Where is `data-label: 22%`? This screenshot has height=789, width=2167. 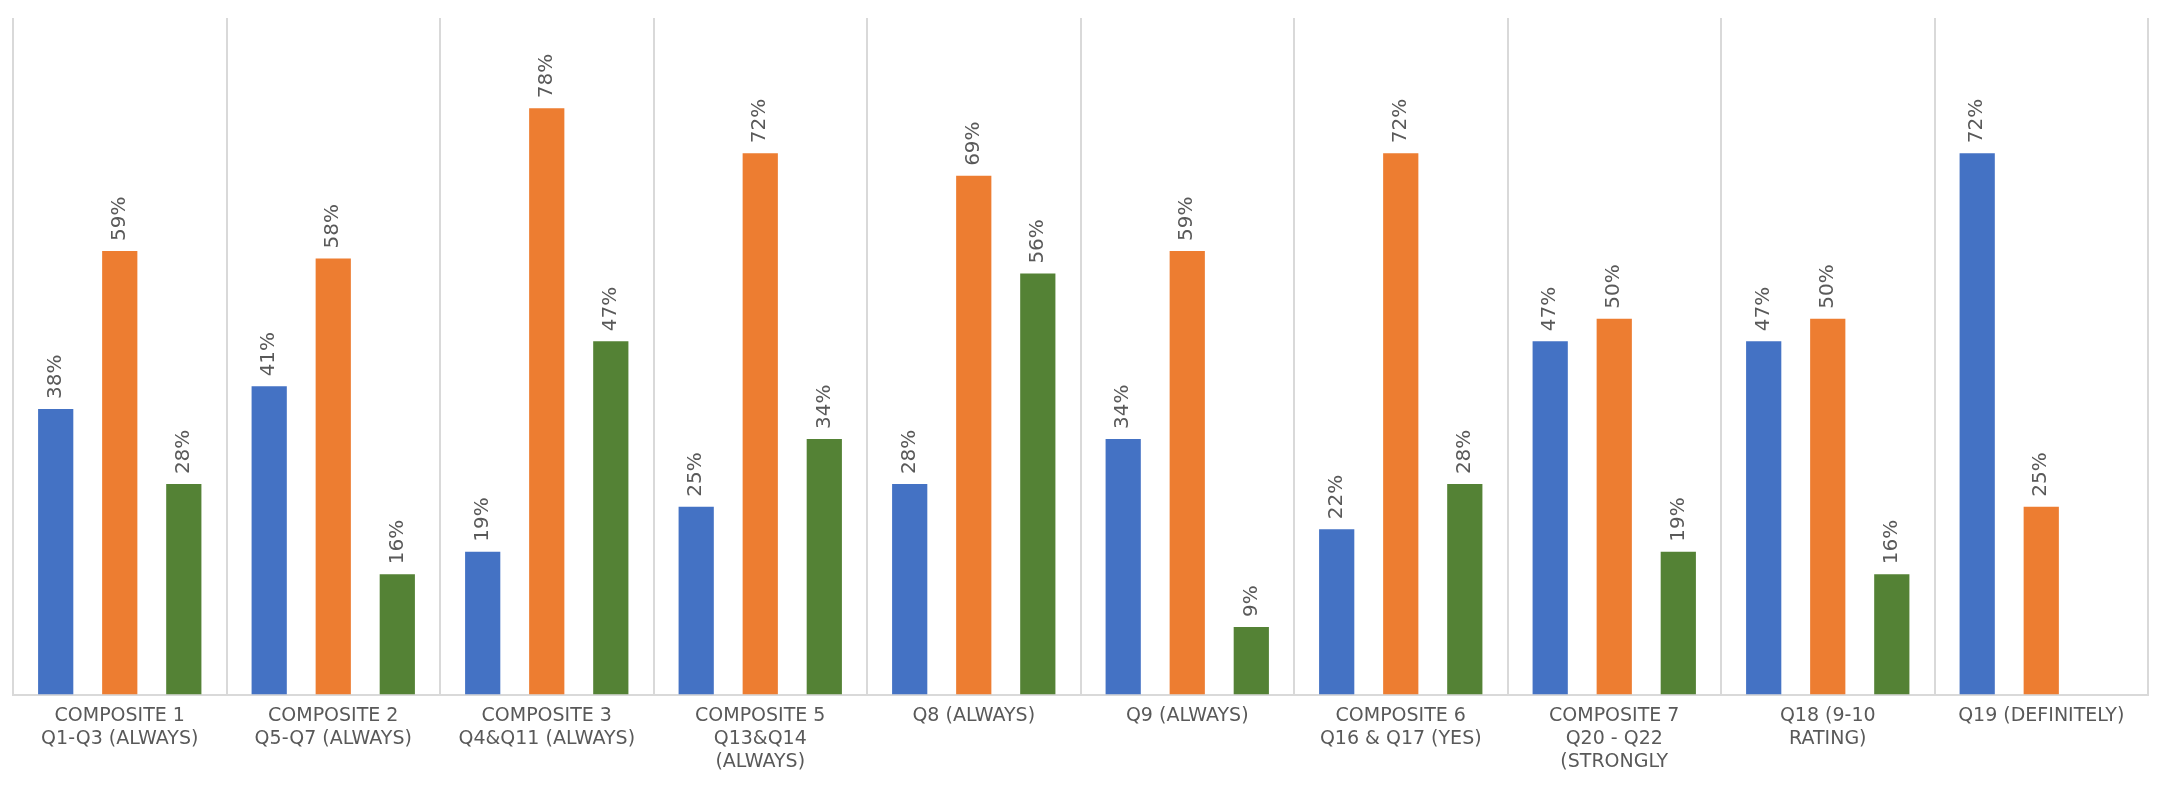
data-label: 22% is located at coordinates (1334, 497).